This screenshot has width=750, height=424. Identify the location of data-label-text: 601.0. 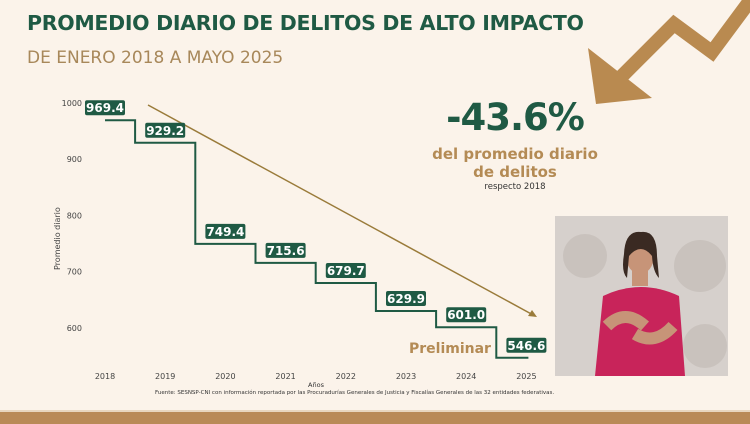
(466, 315).